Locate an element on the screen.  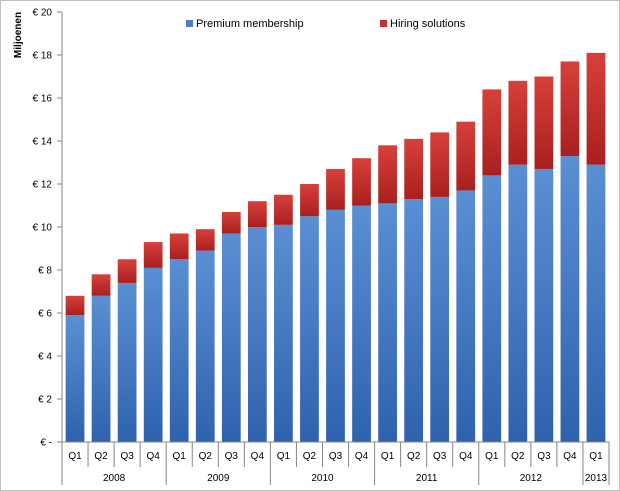
y-tick-label: € 16 is located at coordinates (43, 99).